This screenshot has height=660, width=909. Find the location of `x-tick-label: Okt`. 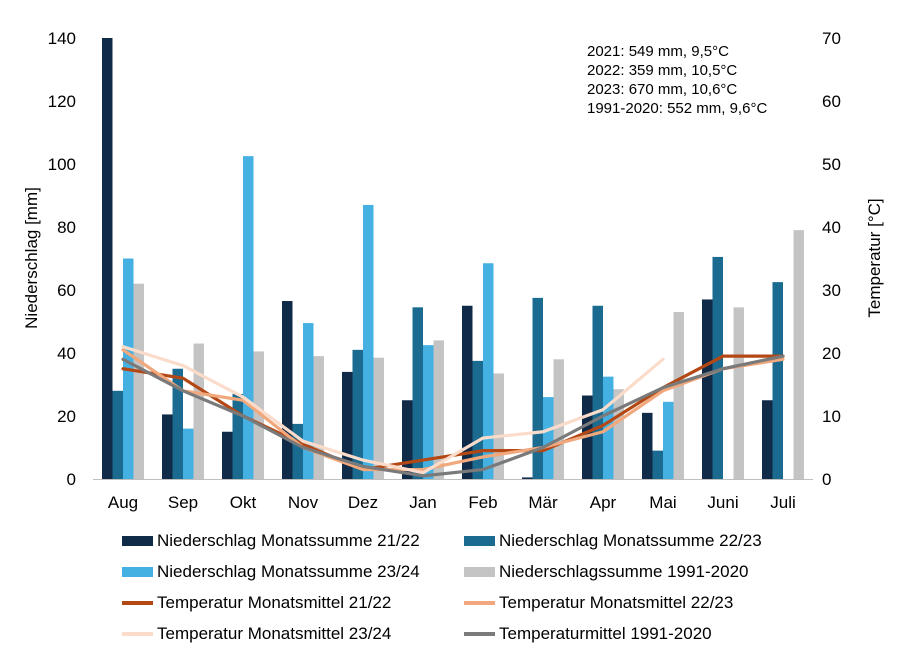

x-tick-label: Okt is located at coordinates (243, 502).